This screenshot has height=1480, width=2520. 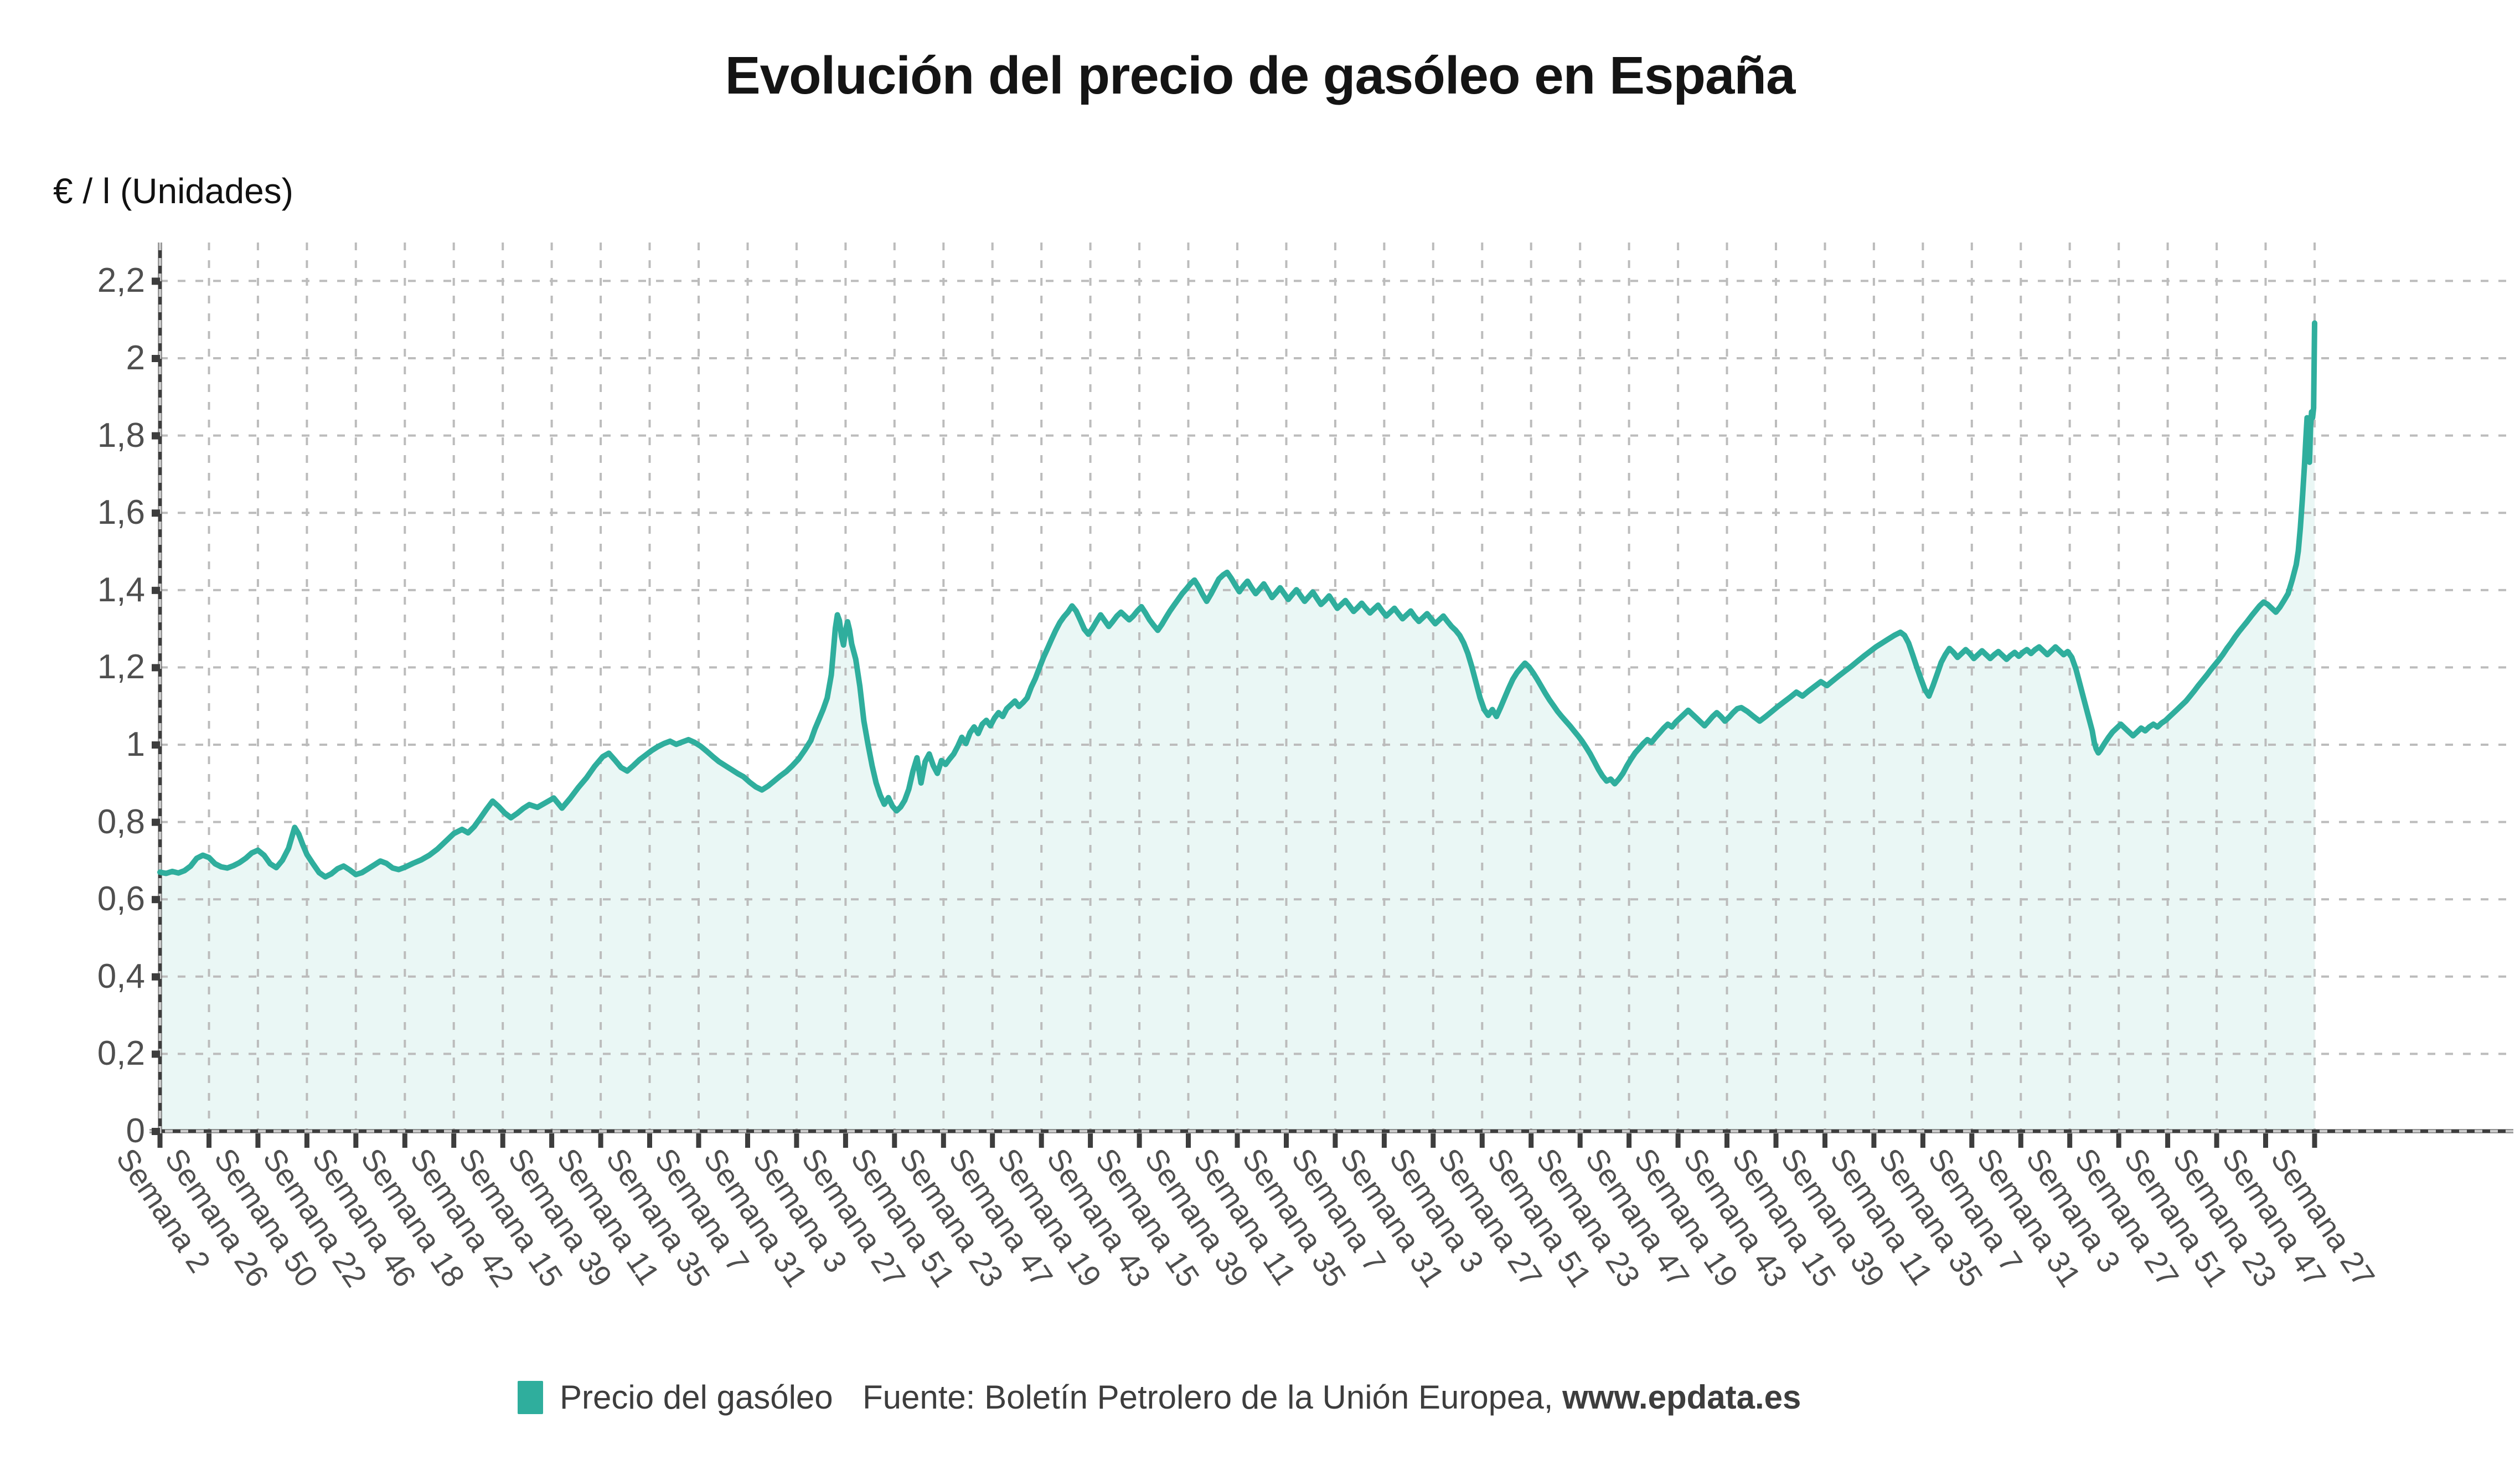 I want to click on y-tick-label: 1,6, so click(x=121, y=512).